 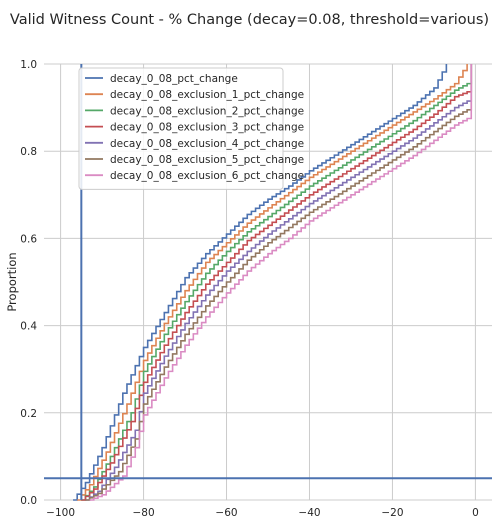 What do you see at coordinates (28, 501) in the screenshot?
I see `y-tick-label: 0.0` at bounding box center [28, 501].